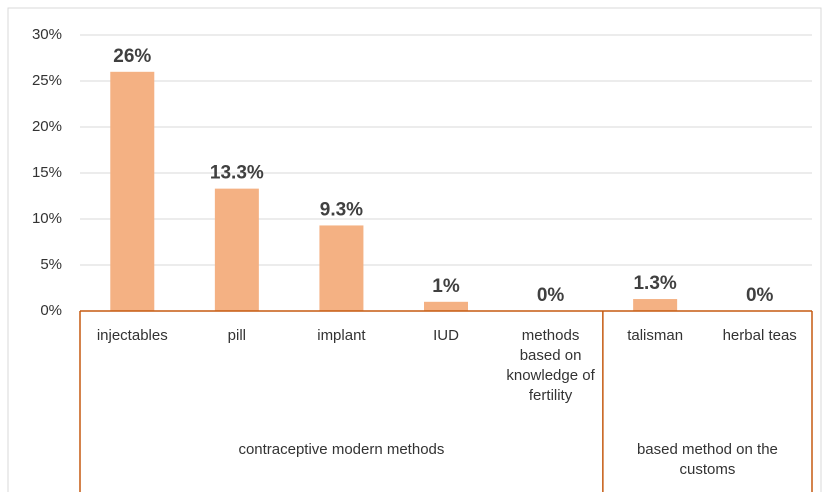 This screenshot has width=826, height=492. What do you see at coordinates (132, 56) in the screenshot?
I see `value-label: 26%` at bounding box center [132, 56].